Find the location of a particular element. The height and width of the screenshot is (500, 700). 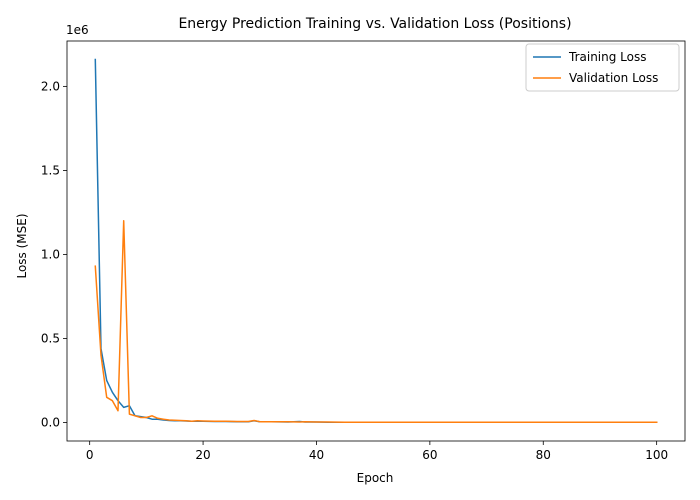

y-tick-label: 1.5 is located at coordinates (50, 170).